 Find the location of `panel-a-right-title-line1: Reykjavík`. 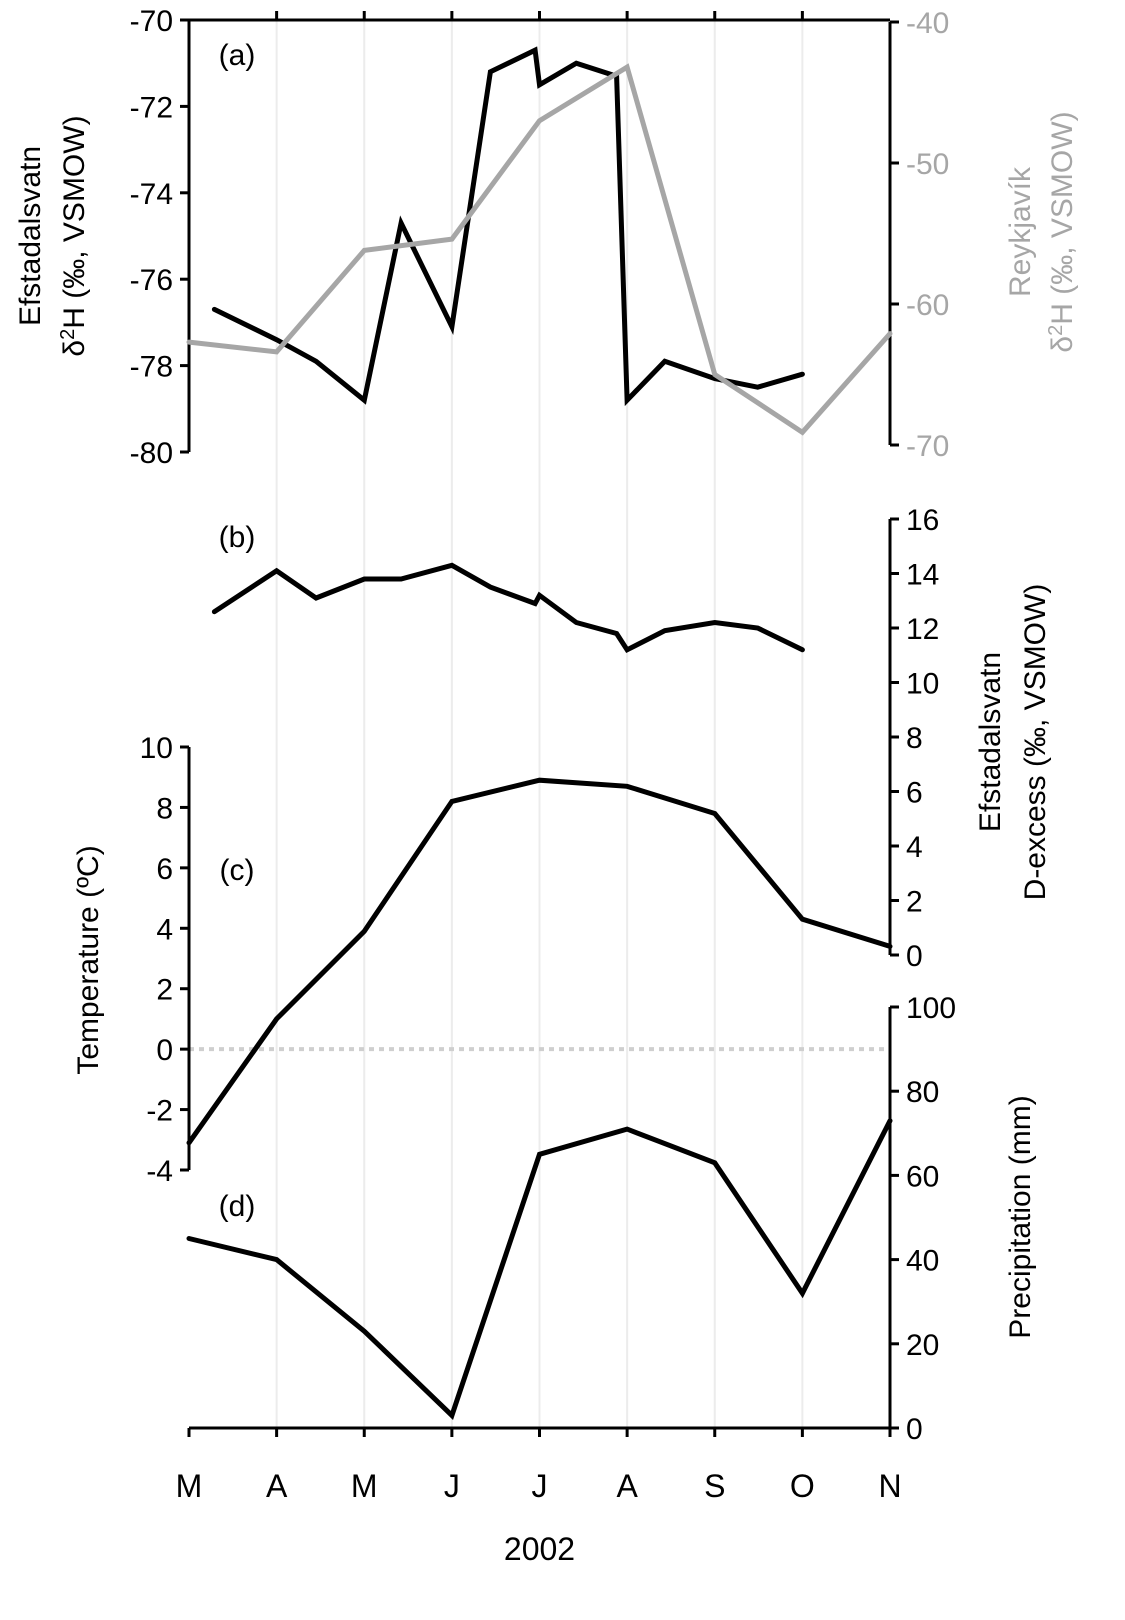

panel-a-right-title-line1: Reykjavík is located at coordinates (1020, 231).